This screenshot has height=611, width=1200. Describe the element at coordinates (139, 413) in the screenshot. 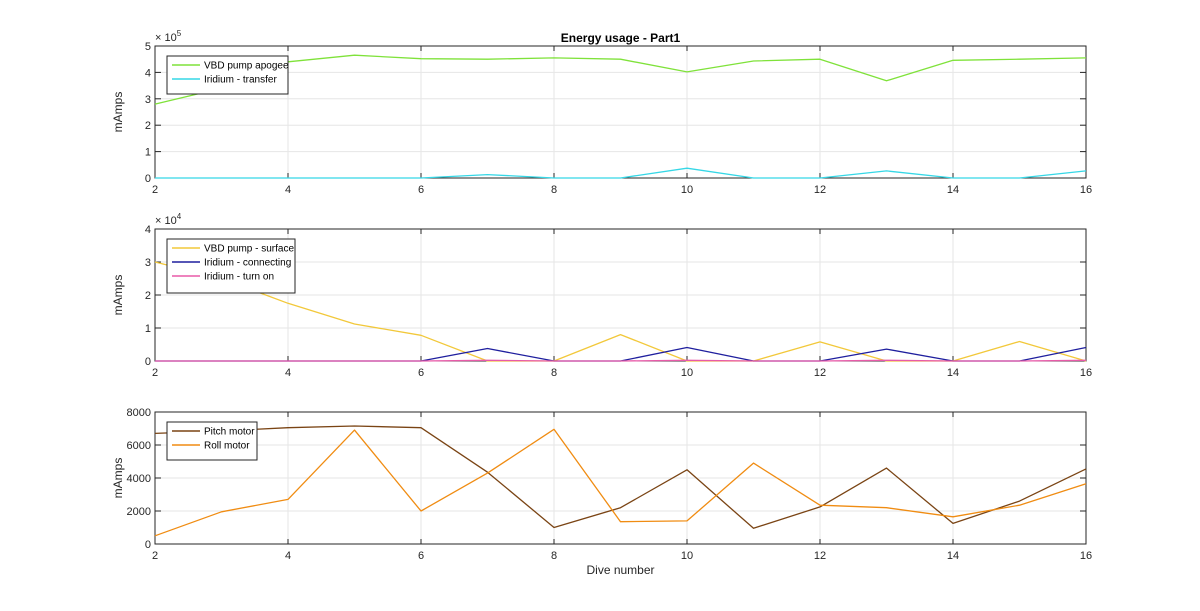

I see `y-tick-label: 8000` at that location.